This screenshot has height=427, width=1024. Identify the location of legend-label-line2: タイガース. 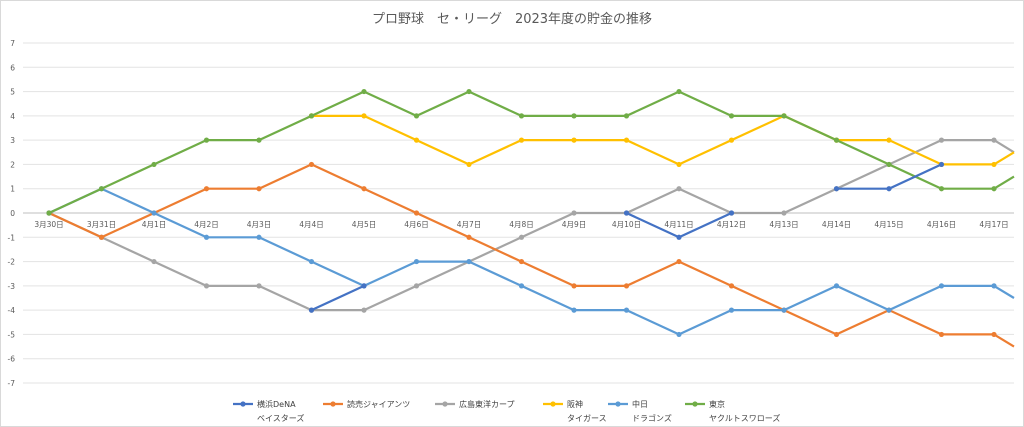
(587, 418).